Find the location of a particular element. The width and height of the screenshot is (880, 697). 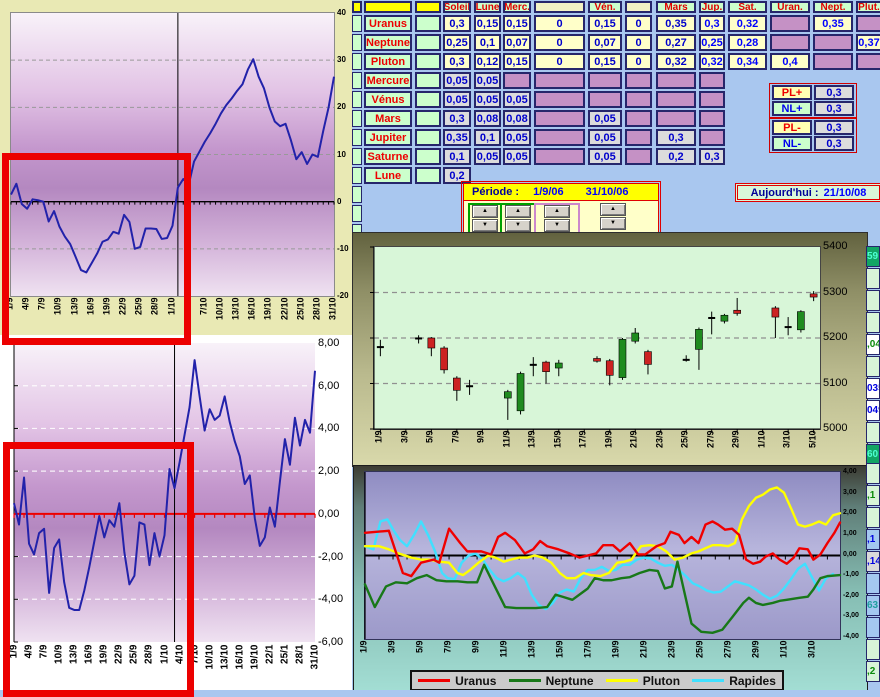

right-edge-cell: ,04 is located at coordinates (873, 344).